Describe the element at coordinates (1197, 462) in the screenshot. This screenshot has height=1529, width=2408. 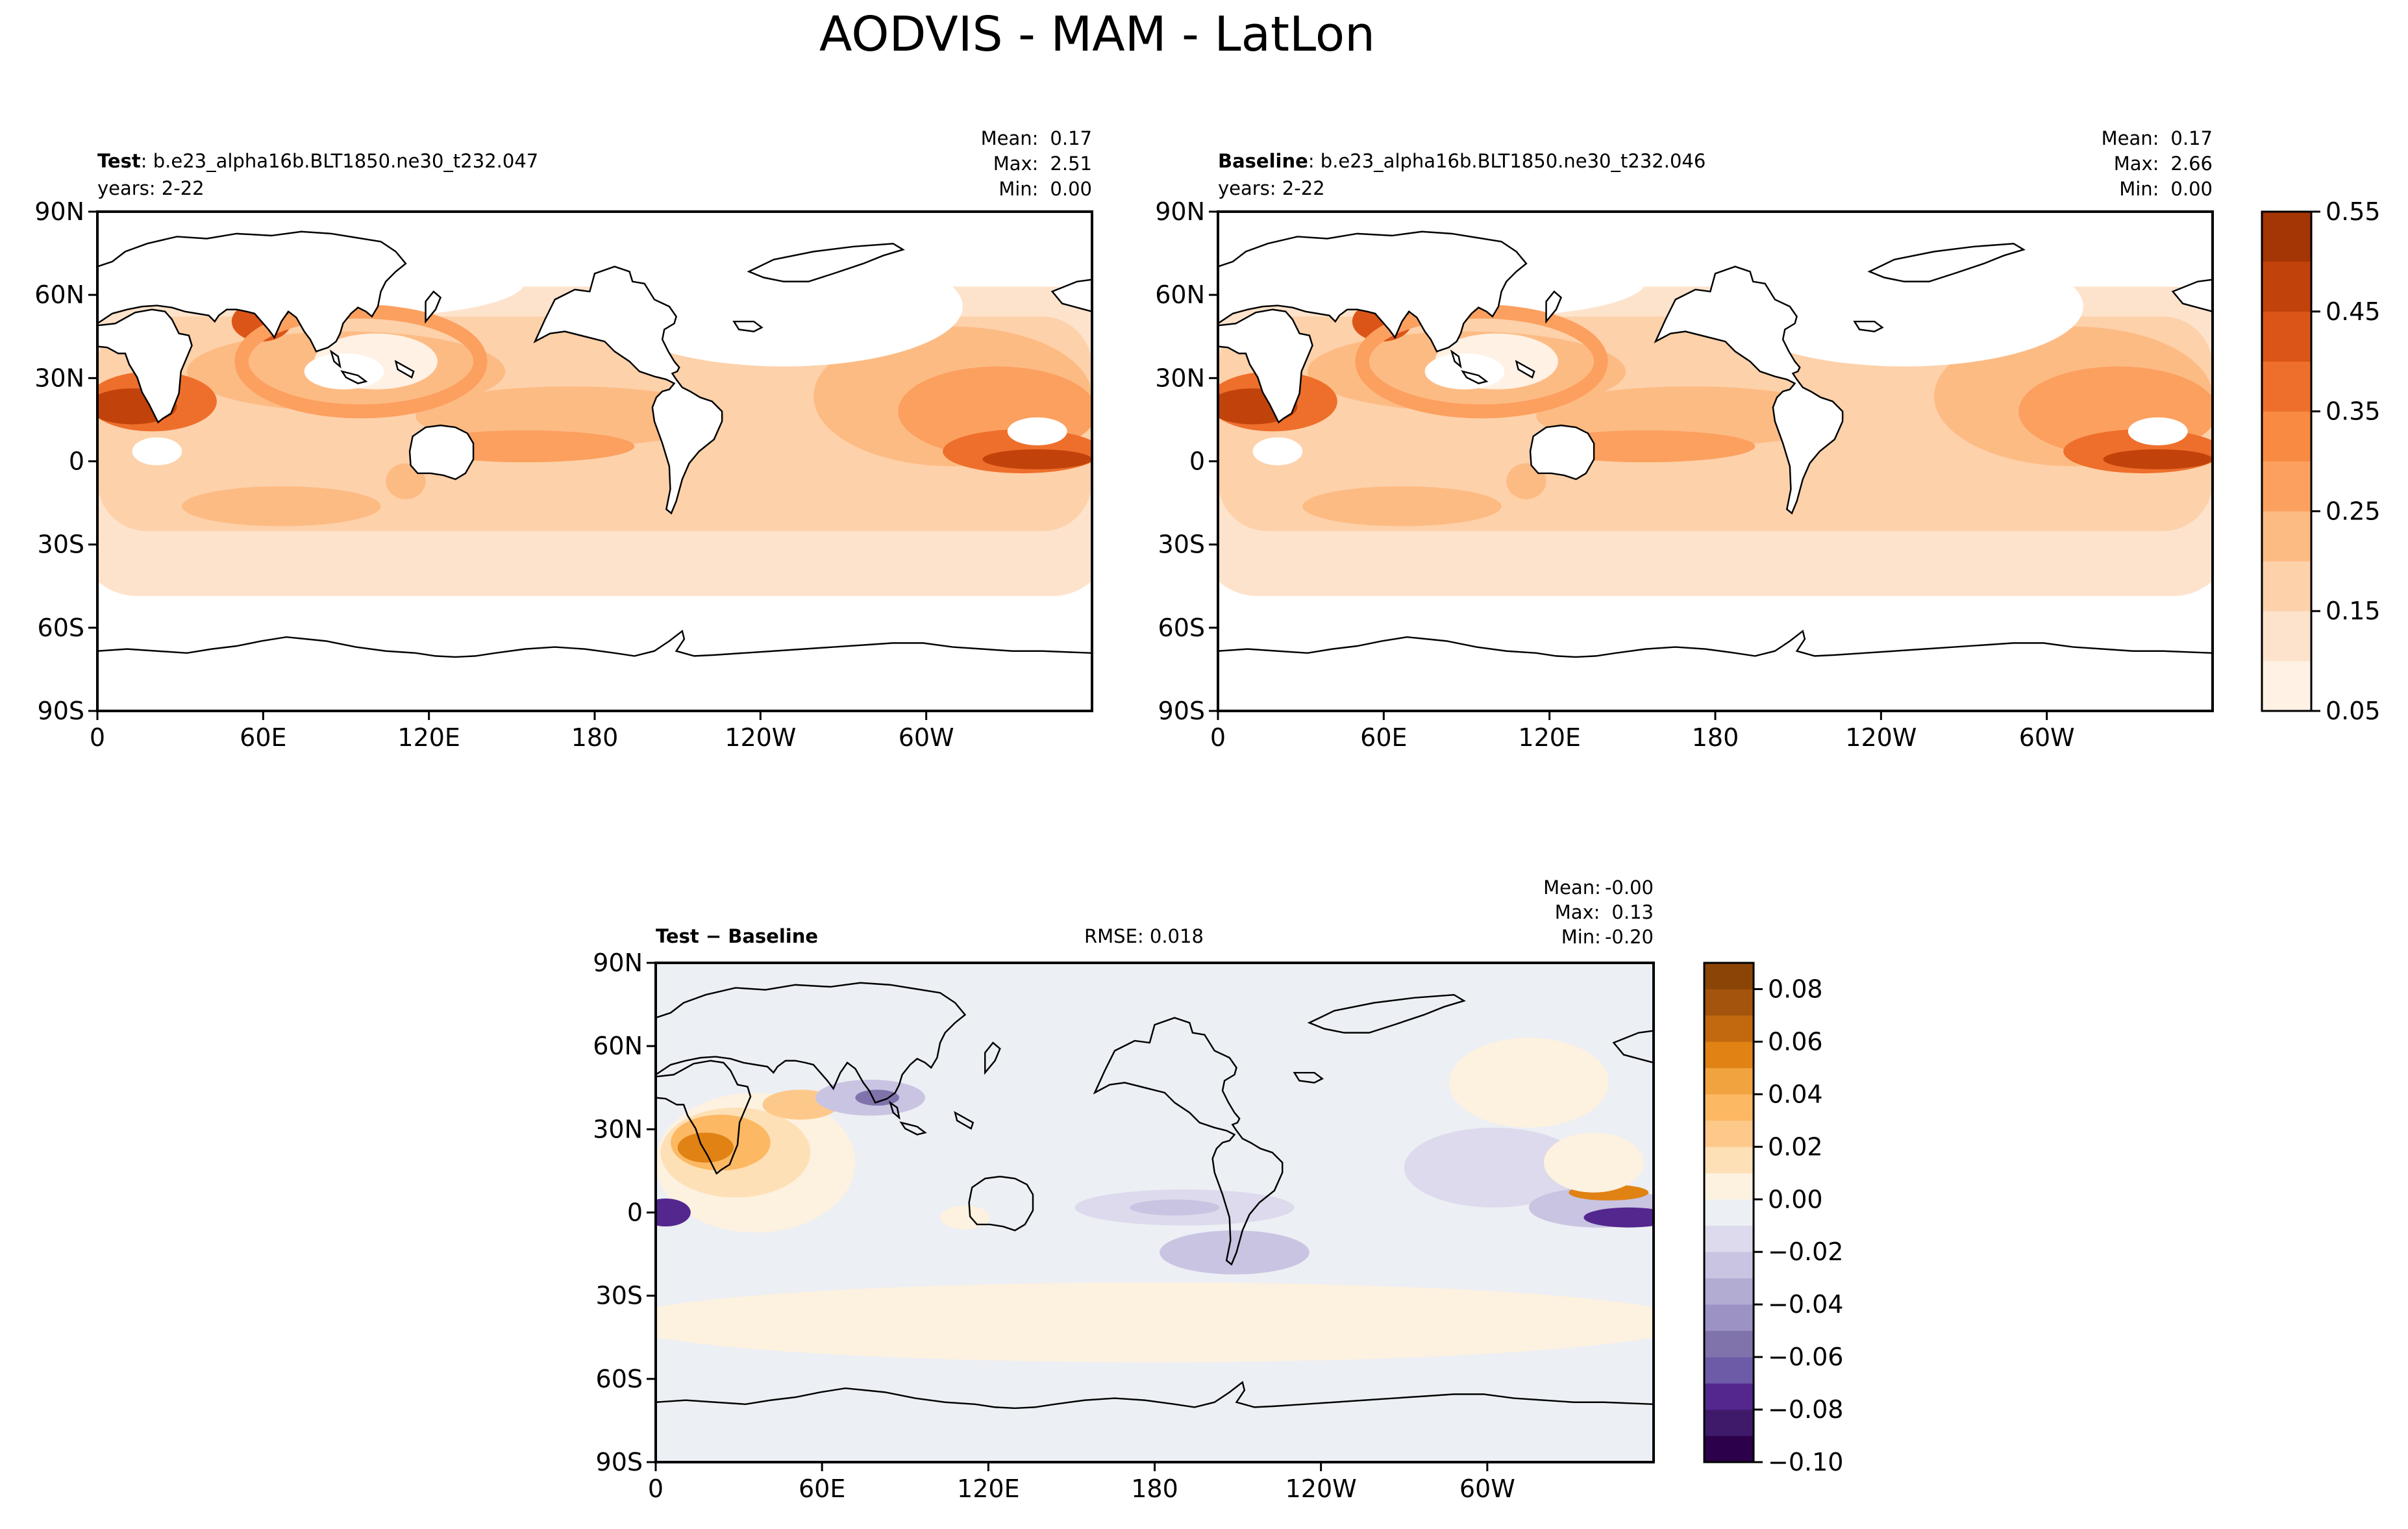
I see `baseline-lat-tick-label: 0` at that location.